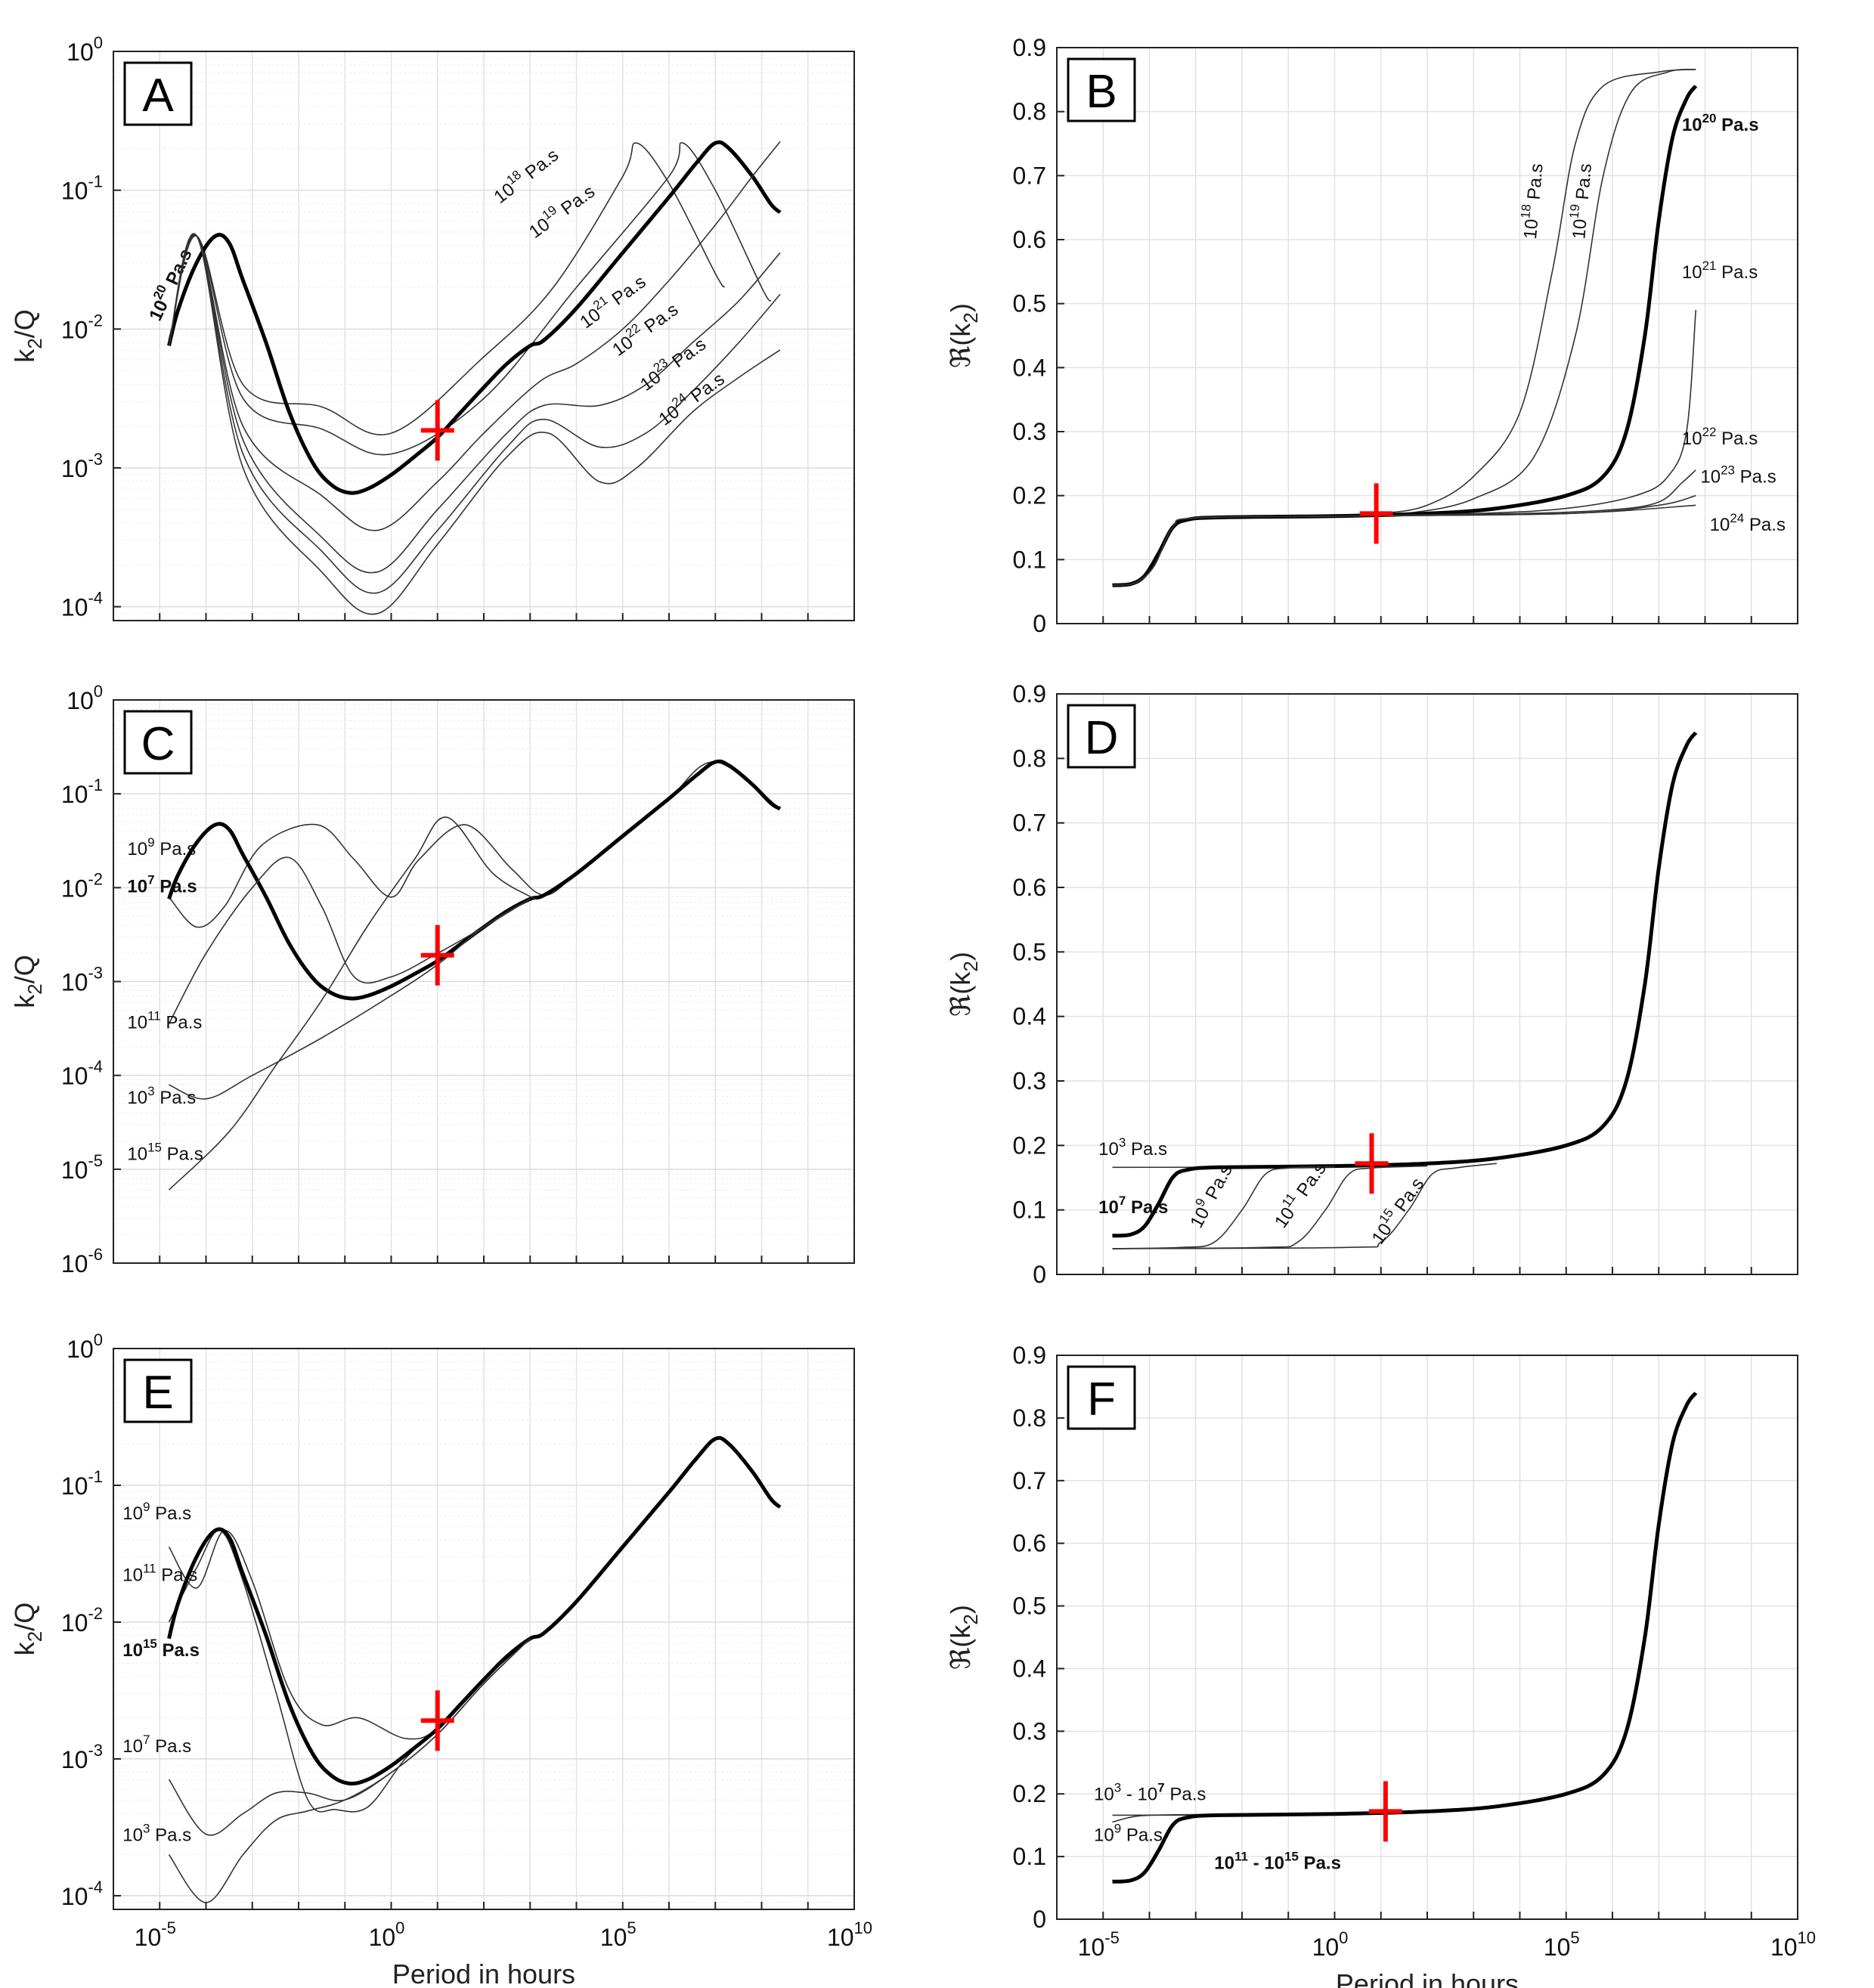 The width and height of the screenshot is (1874, 1988). I want to click on panel-letter: D, so click(1102, 738).